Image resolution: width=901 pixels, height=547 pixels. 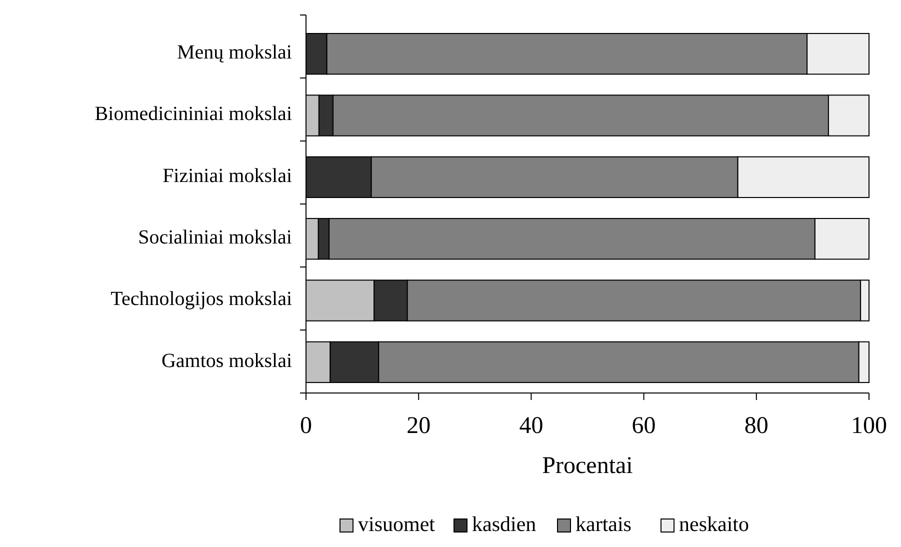 What do you see at coordinates (531, 426) in the screenshot?
I see `x-tick-label: 40` at bounding box center [531, 426].